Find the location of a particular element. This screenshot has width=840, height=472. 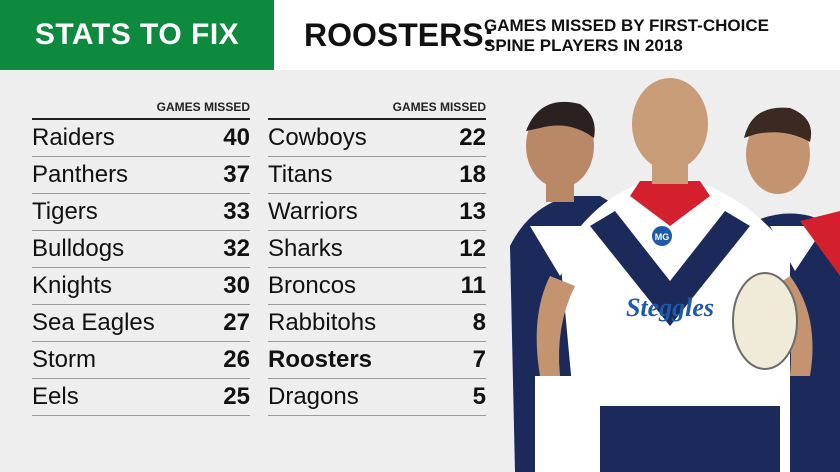

games-missed-value: 33 is located at coordinates (236, 211).